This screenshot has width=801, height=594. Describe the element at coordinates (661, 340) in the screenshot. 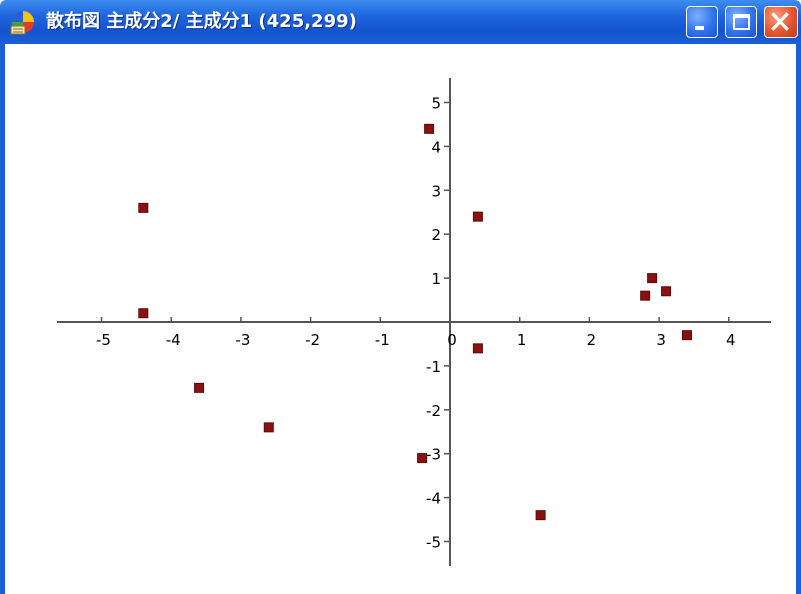

I see `x-tick-label: 3` at that location.